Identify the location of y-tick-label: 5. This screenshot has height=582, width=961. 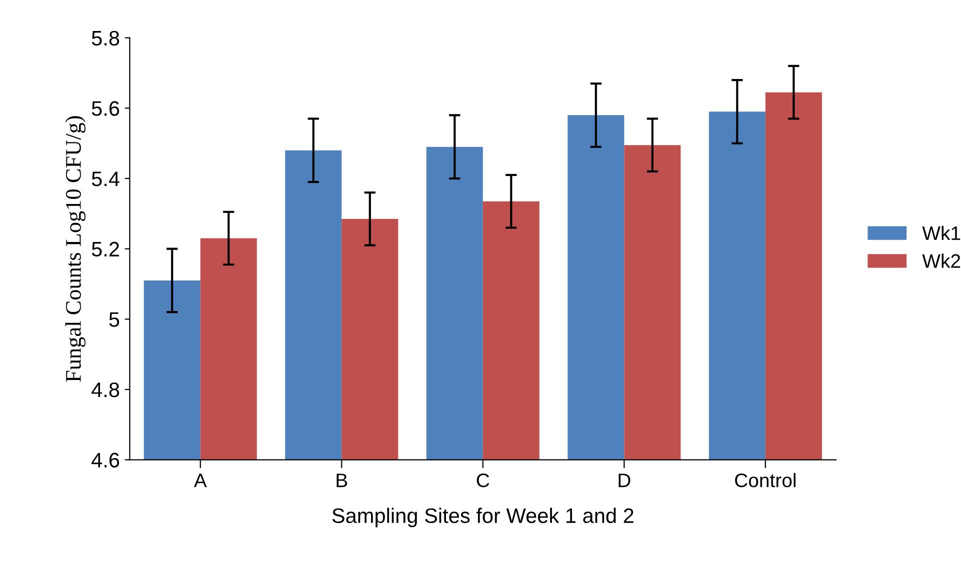
(114, 319).